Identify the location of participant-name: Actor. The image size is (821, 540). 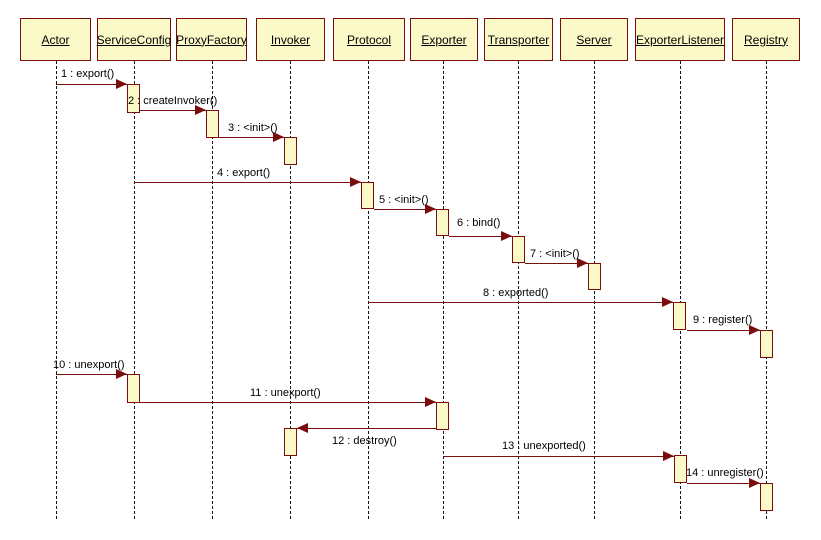
(55, 39).